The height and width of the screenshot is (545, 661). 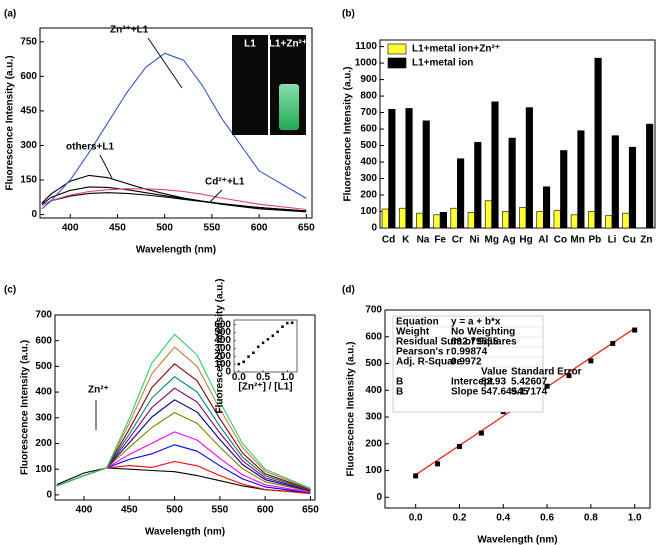 I want to click on x-tick-label: Hg, so click(x=525, y=240).